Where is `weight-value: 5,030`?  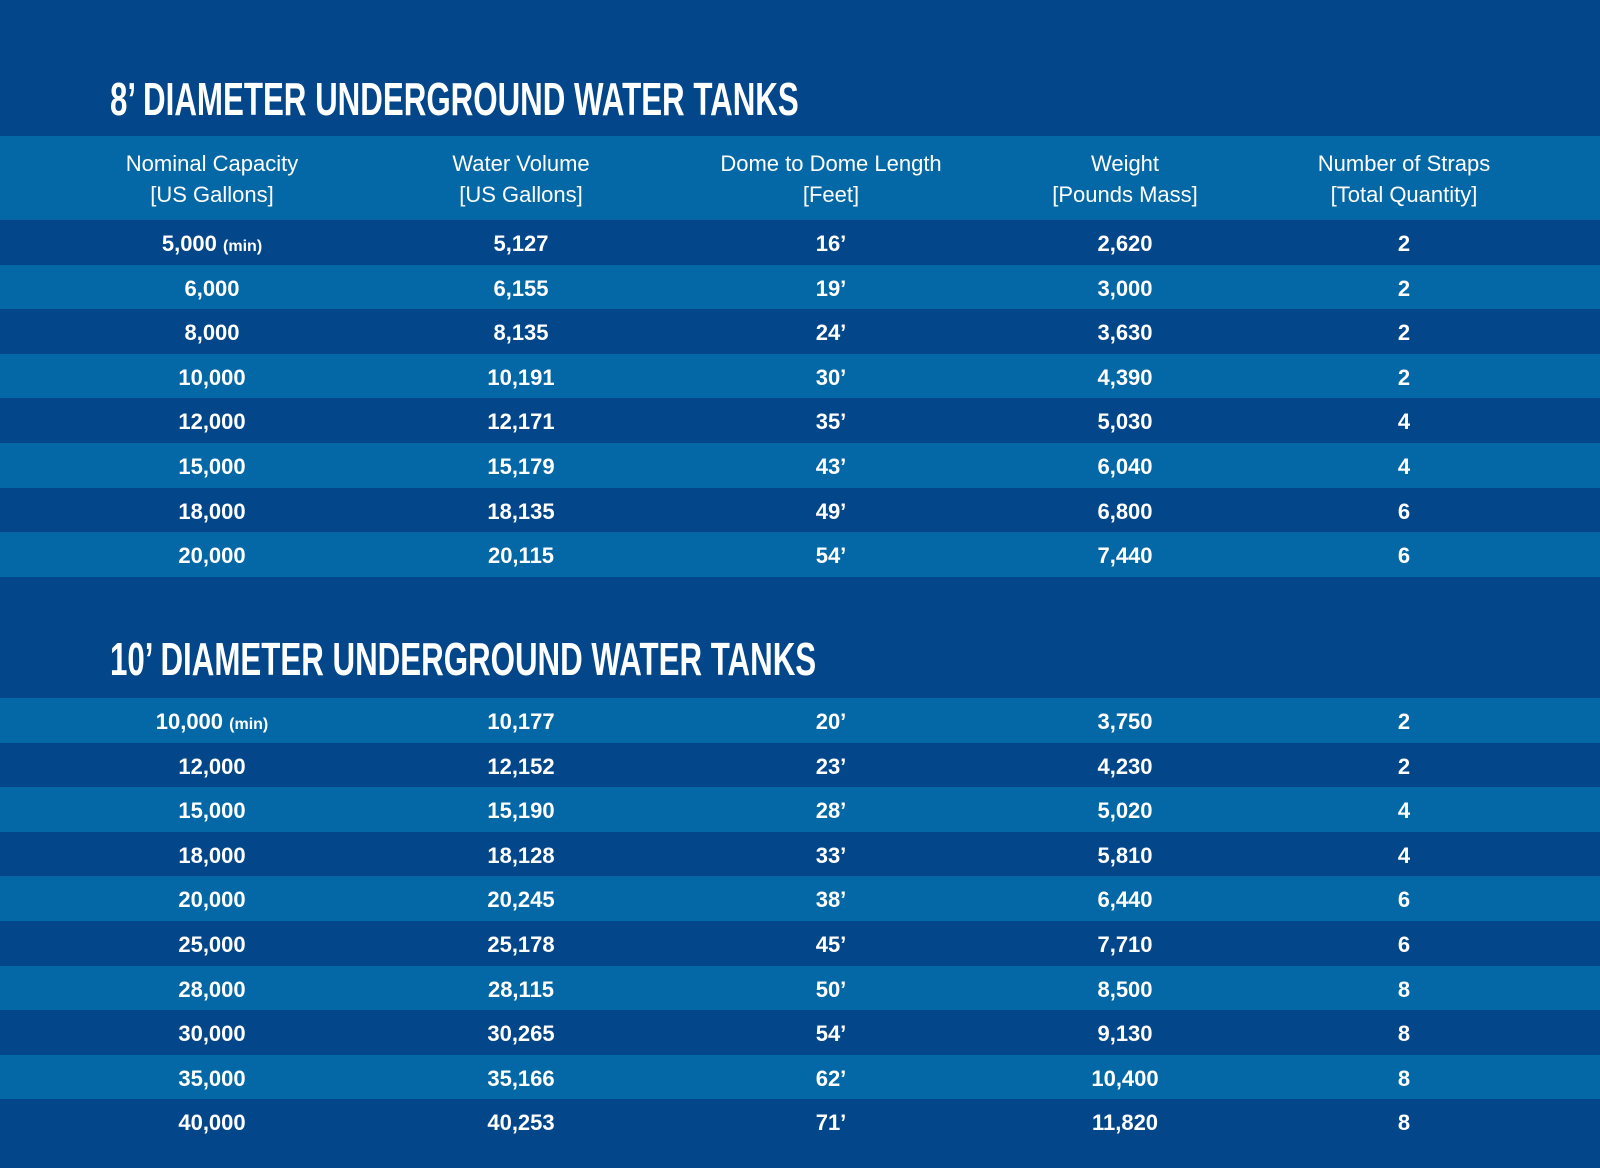
weight-value: 5,030 is located at coordinates (1125, 422).